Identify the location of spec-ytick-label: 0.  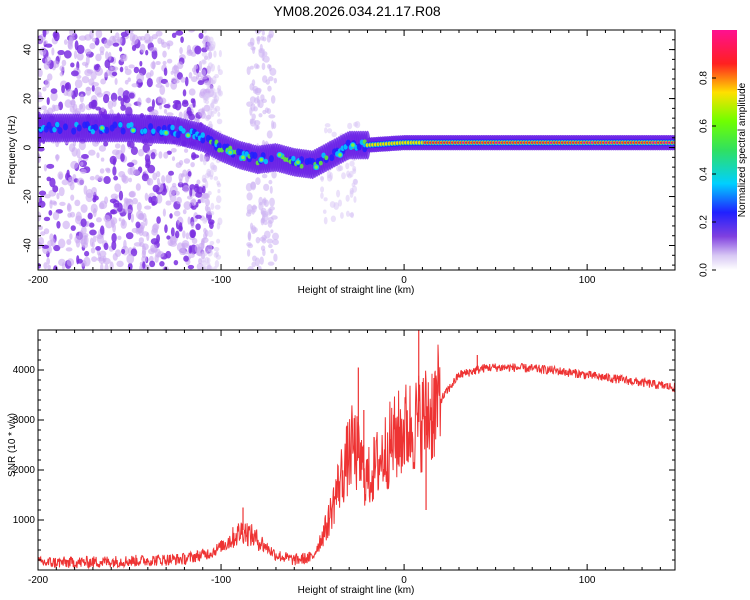
(28, 147).